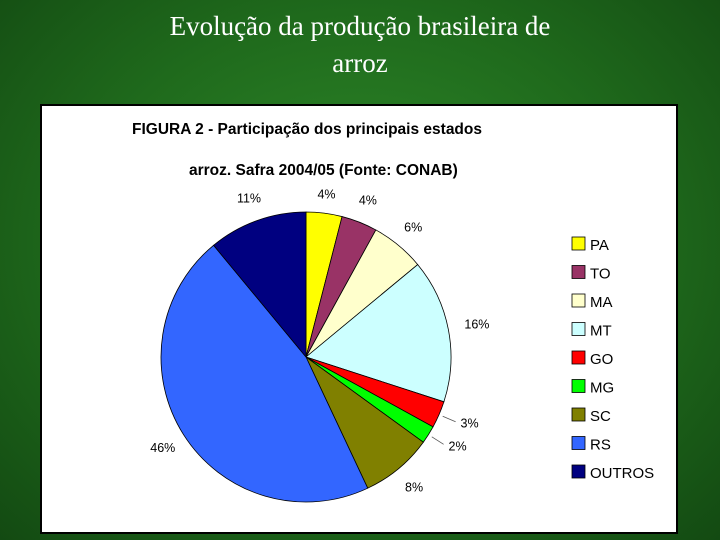 This screenshot has width=720, height=540. What do you see at coordinates (578, 386) in the screenshot?
I see `legend-swatch-mg` at bounding box center [578, 386].